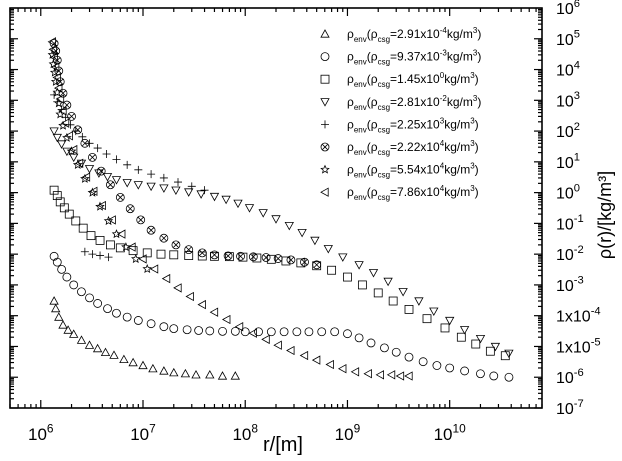 Image resolution: width=622 pixels, height=461 pixels. I want to click on y-tick-label: 10¹, so click(568, 162).